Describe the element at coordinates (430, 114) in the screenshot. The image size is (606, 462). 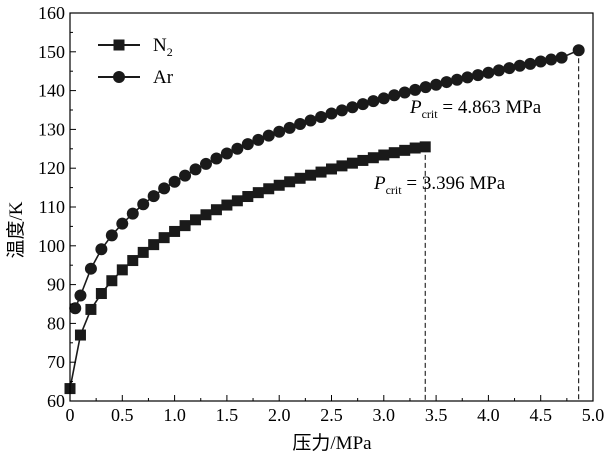
I see `annotation-ar-sub: crit` at that location.